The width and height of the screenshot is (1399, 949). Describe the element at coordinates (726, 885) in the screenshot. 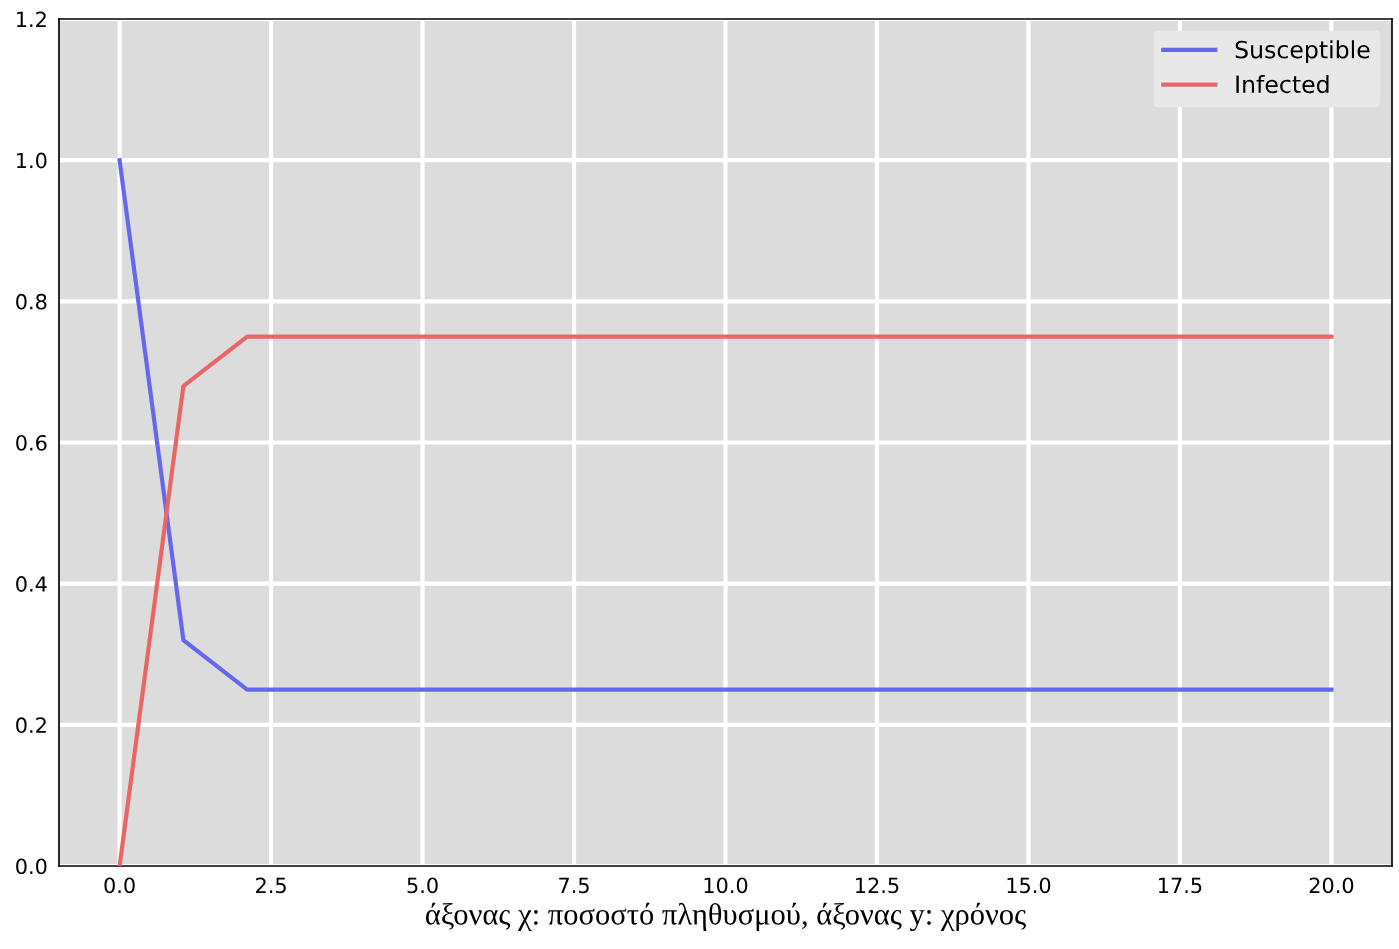

I see `x-tick-label: 10.0` at that location.